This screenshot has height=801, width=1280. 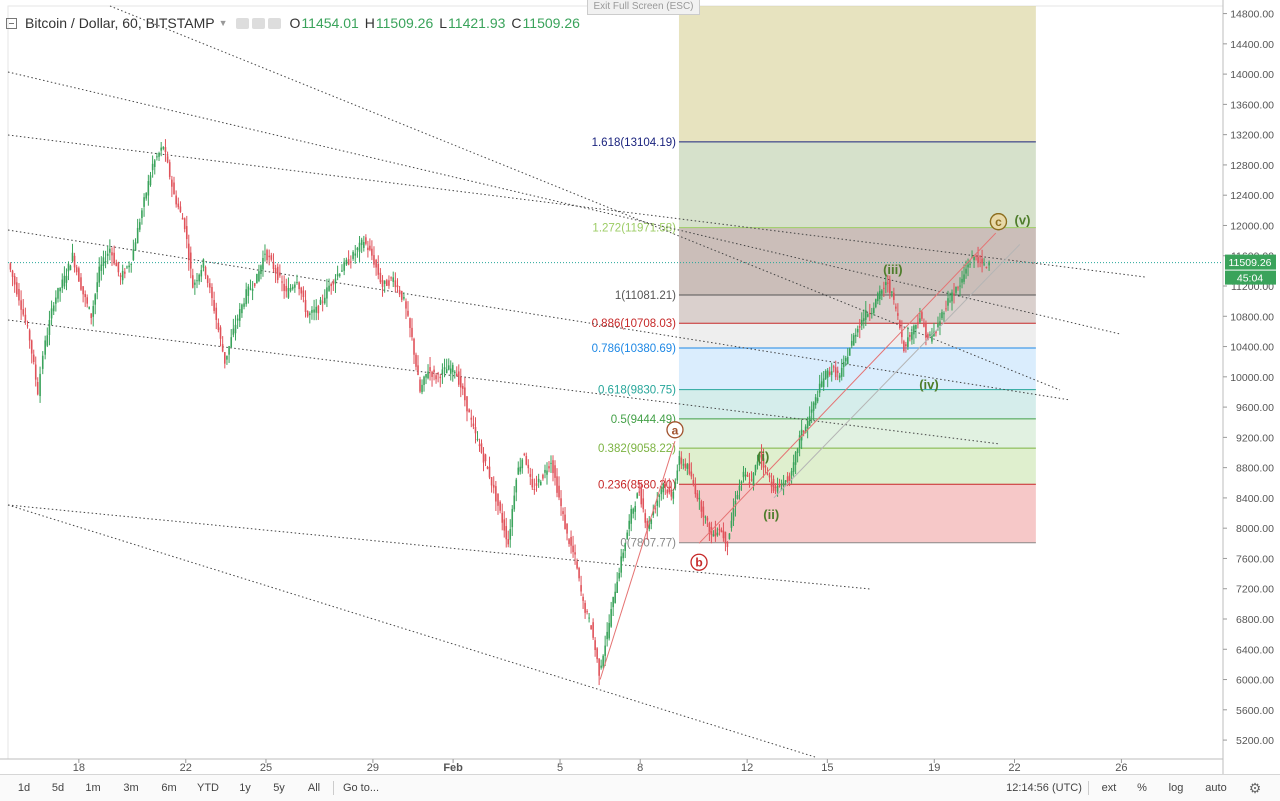 I want to click on wave-label: a, so click(x=675, y=430).